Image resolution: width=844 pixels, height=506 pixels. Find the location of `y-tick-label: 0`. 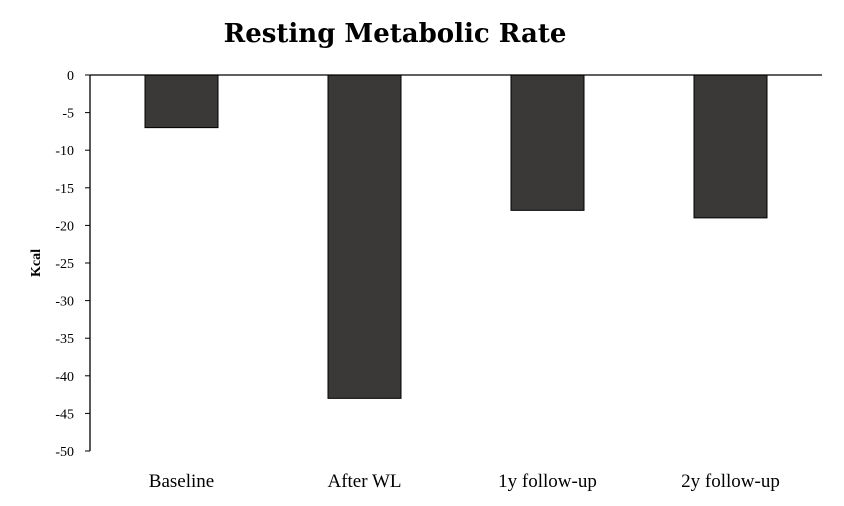

y-tick-label: 0 is located at coordinates (70, 76).